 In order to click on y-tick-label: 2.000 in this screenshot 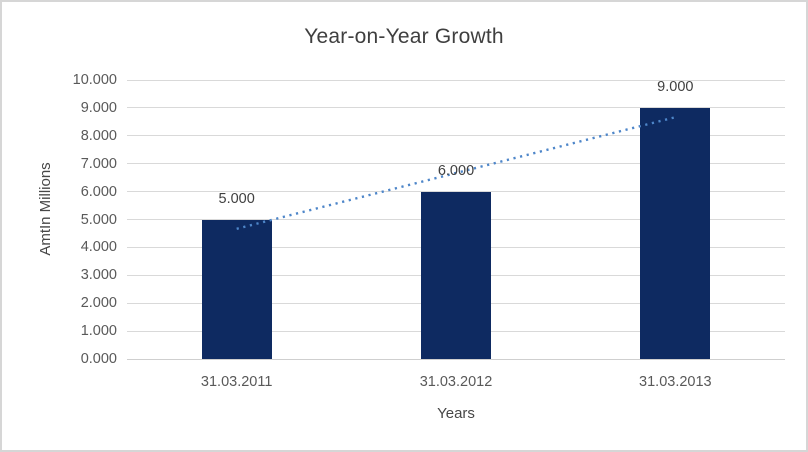, I will do `click(98, 303)`.